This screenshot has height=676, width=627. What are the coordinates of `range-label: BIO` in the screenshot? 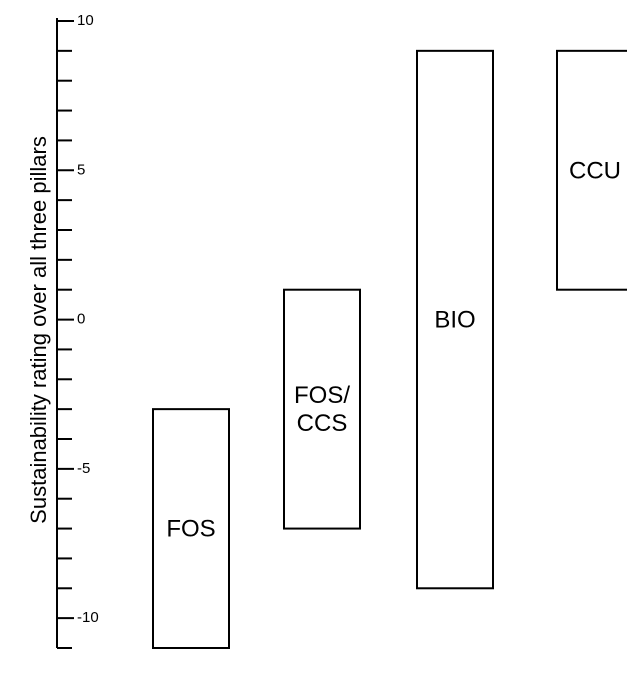 It's located at (454, 320).